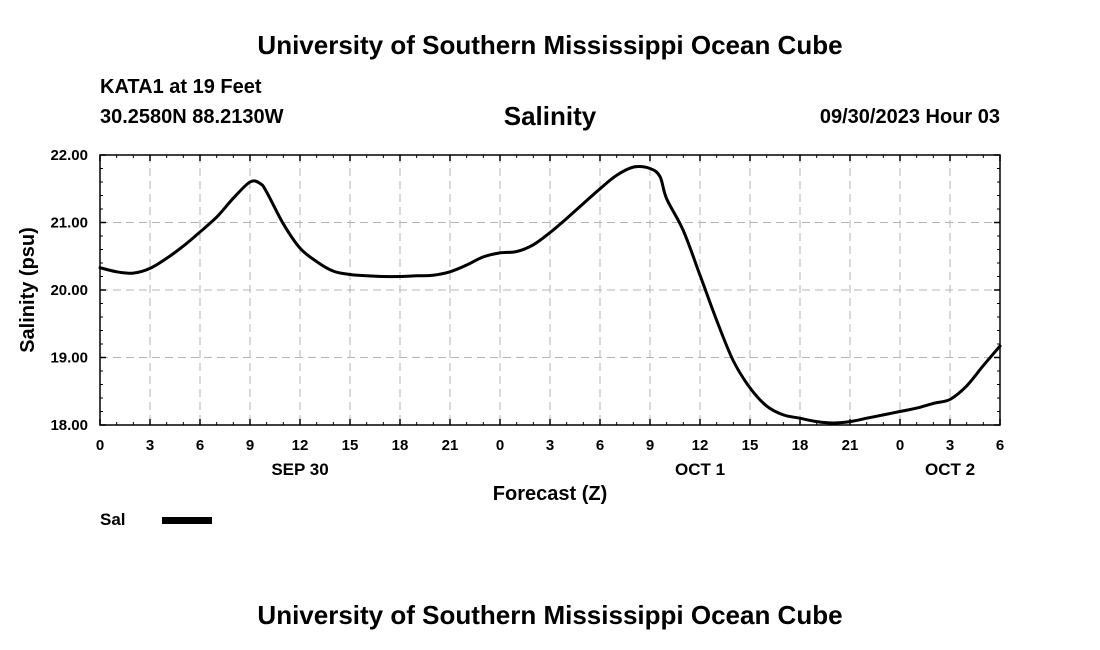 This screenshot has height=650, width=1100. Describe the element at coordinates (950, 469) in the screenshot. I see `date-label: OCT 2` at that location.